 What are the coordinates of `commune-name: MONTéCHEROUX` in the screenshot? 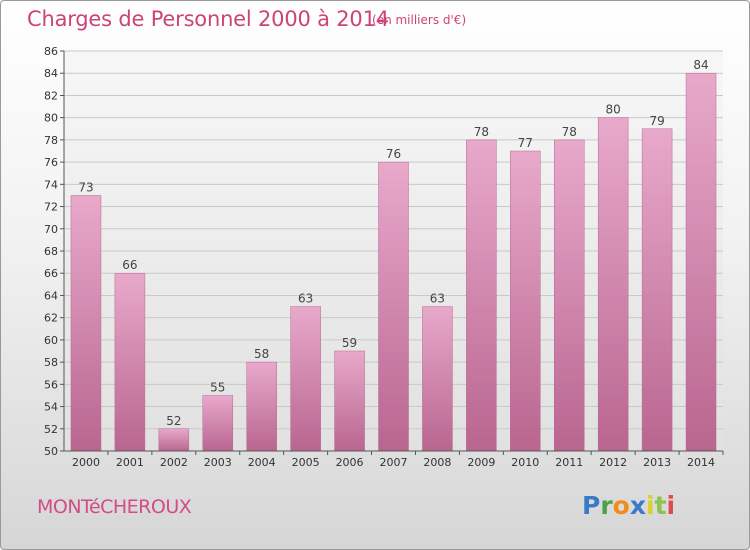 It's located at (114, 507).